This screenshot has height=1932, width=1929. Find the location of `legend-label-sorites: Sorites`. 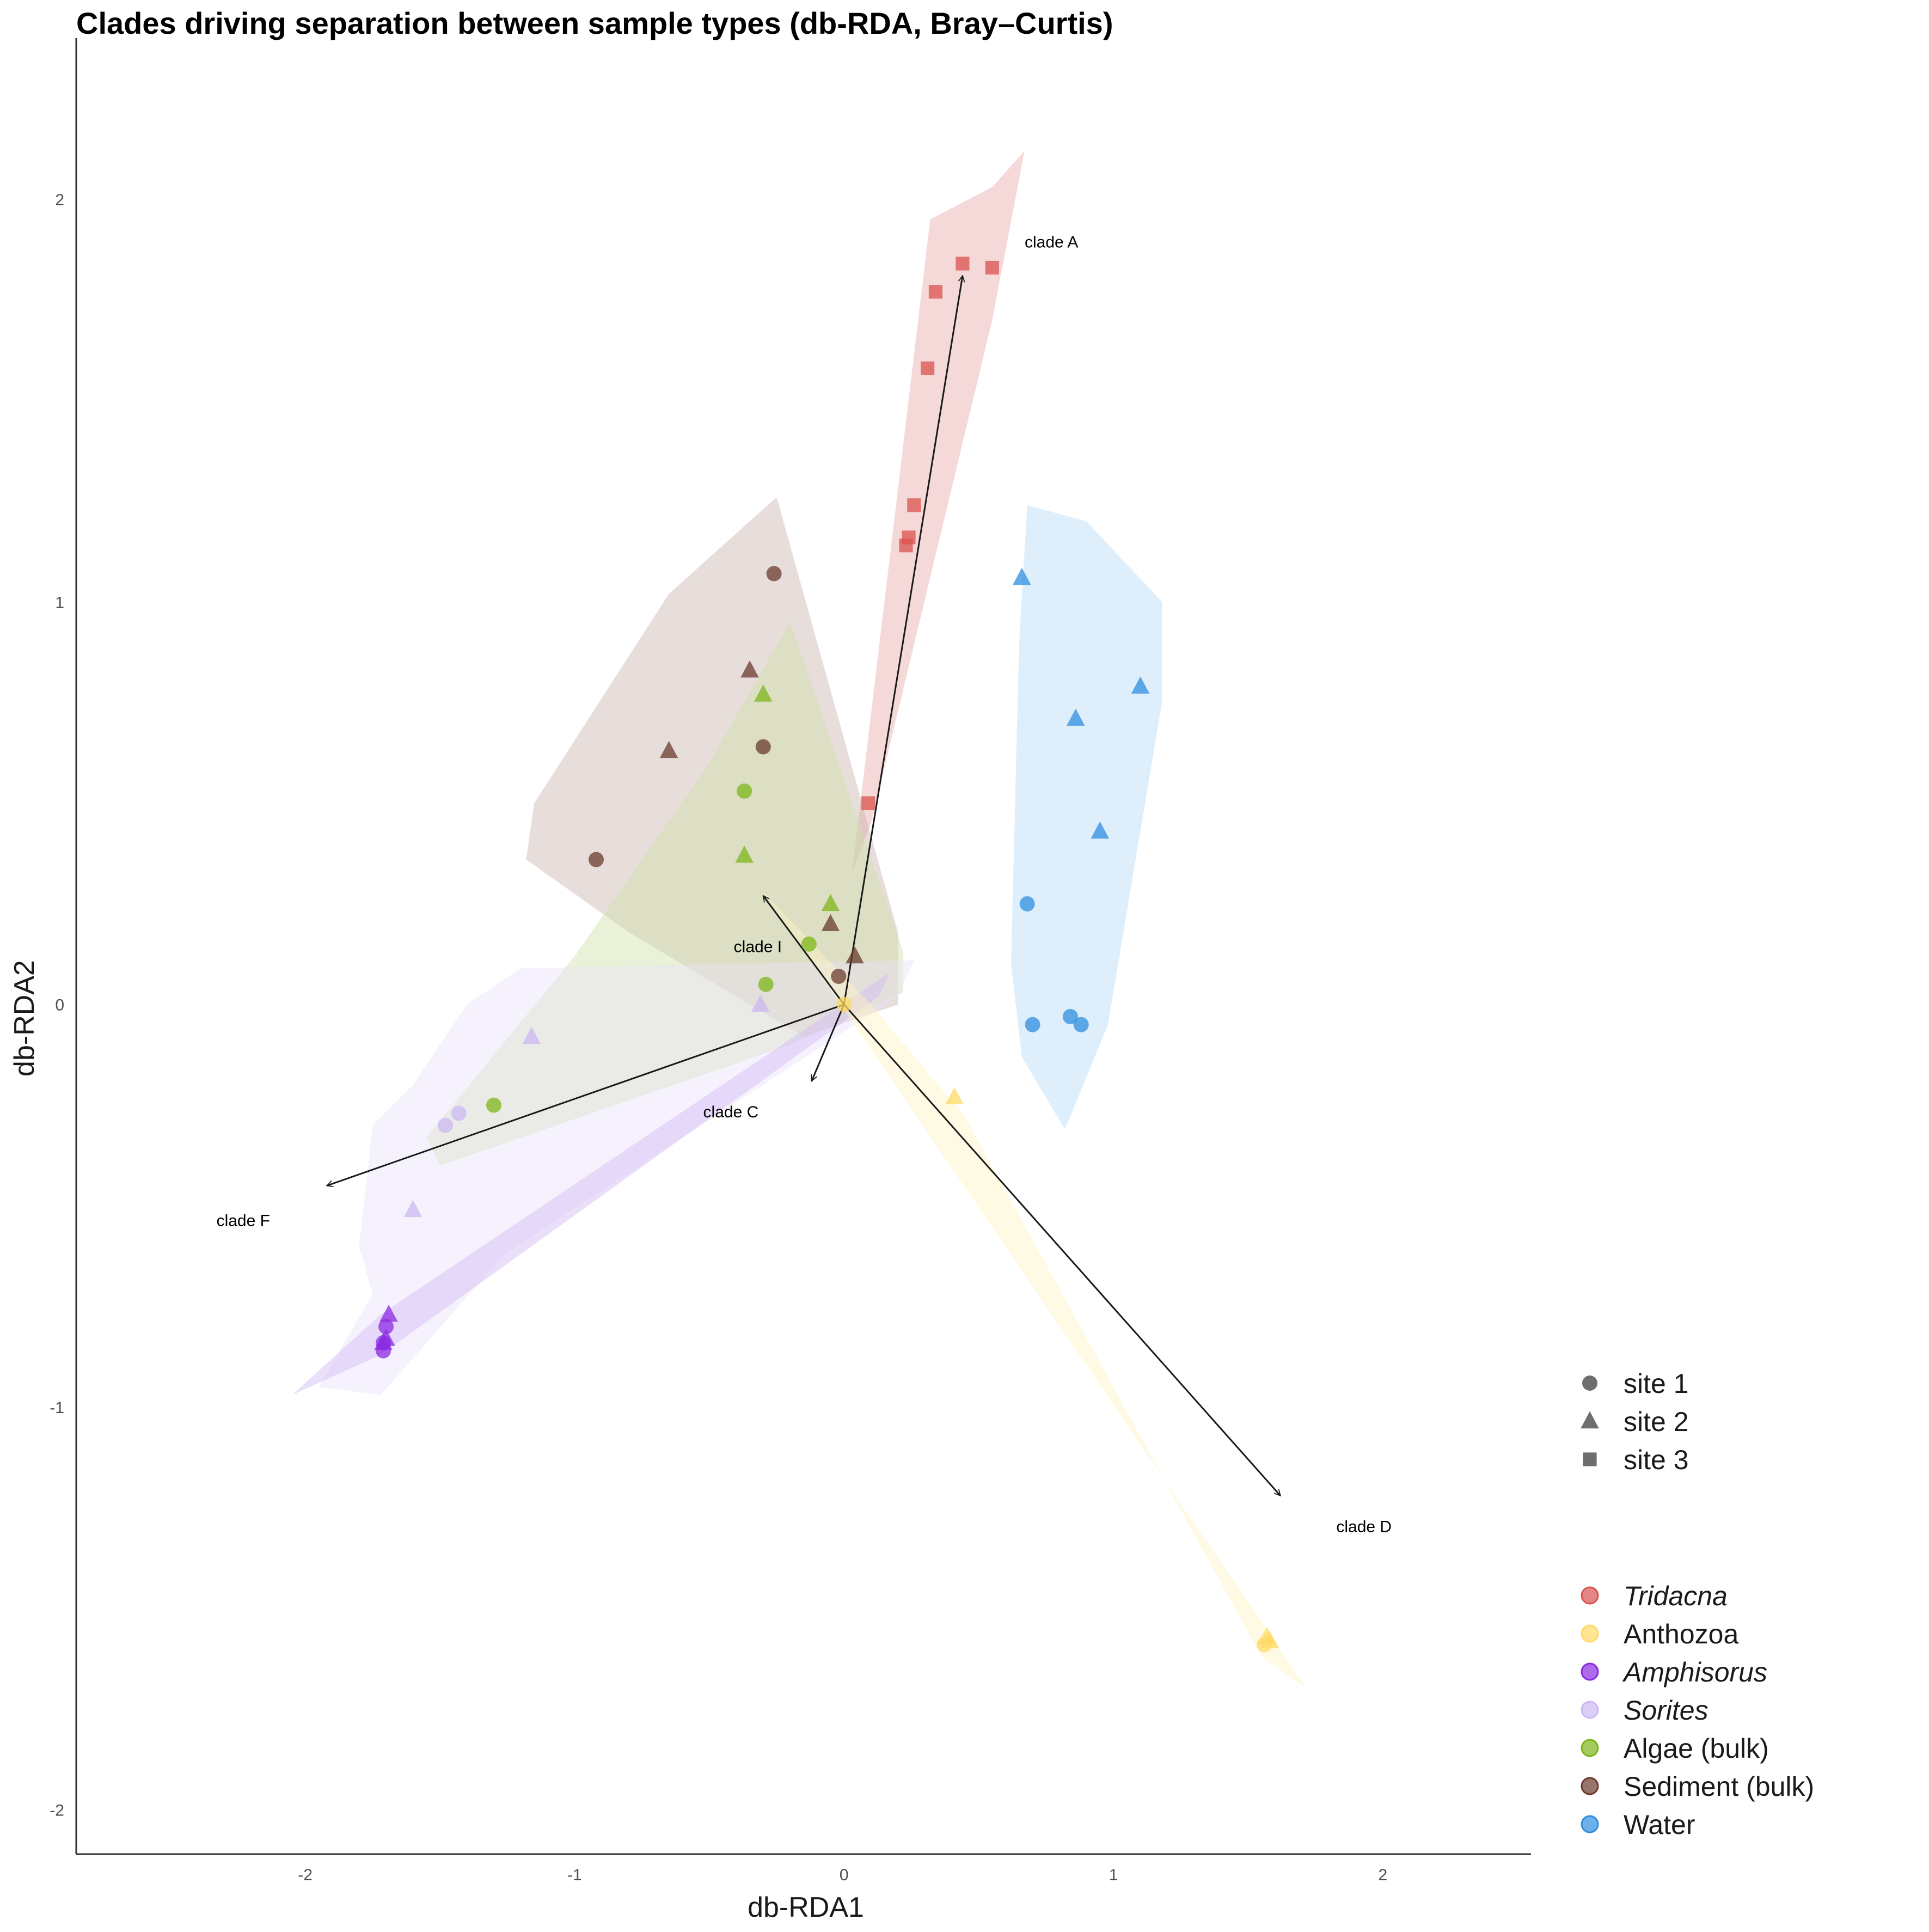

legend-label-sorites: Sorites is located at coordinates (1666, 1711).